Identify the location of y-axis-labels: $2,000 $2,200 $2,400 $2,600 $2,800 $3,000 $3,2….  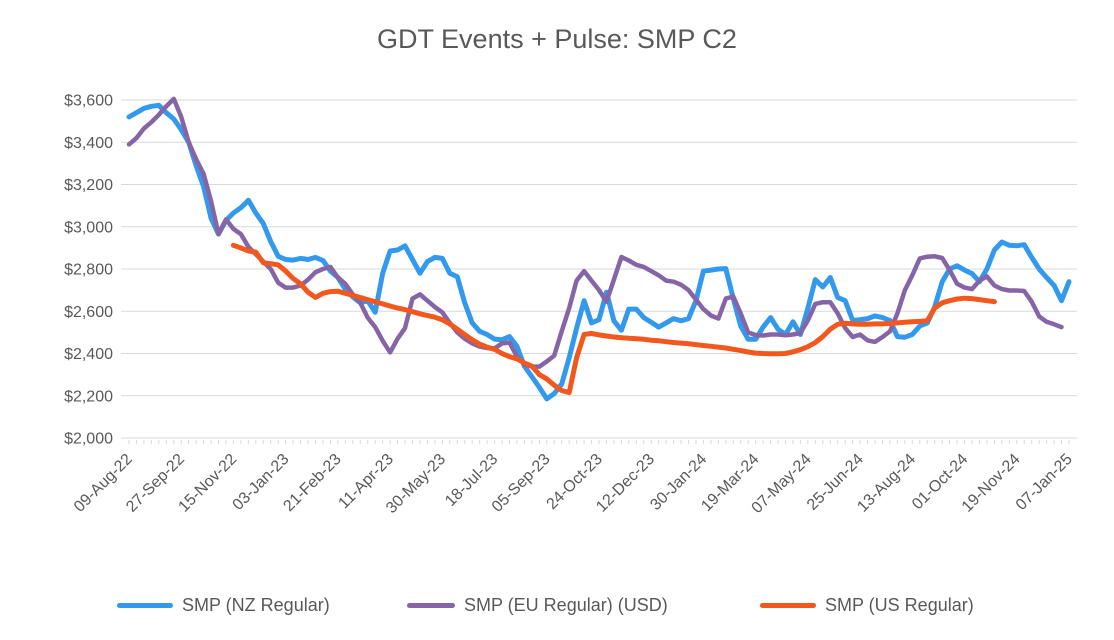
(88, 270).